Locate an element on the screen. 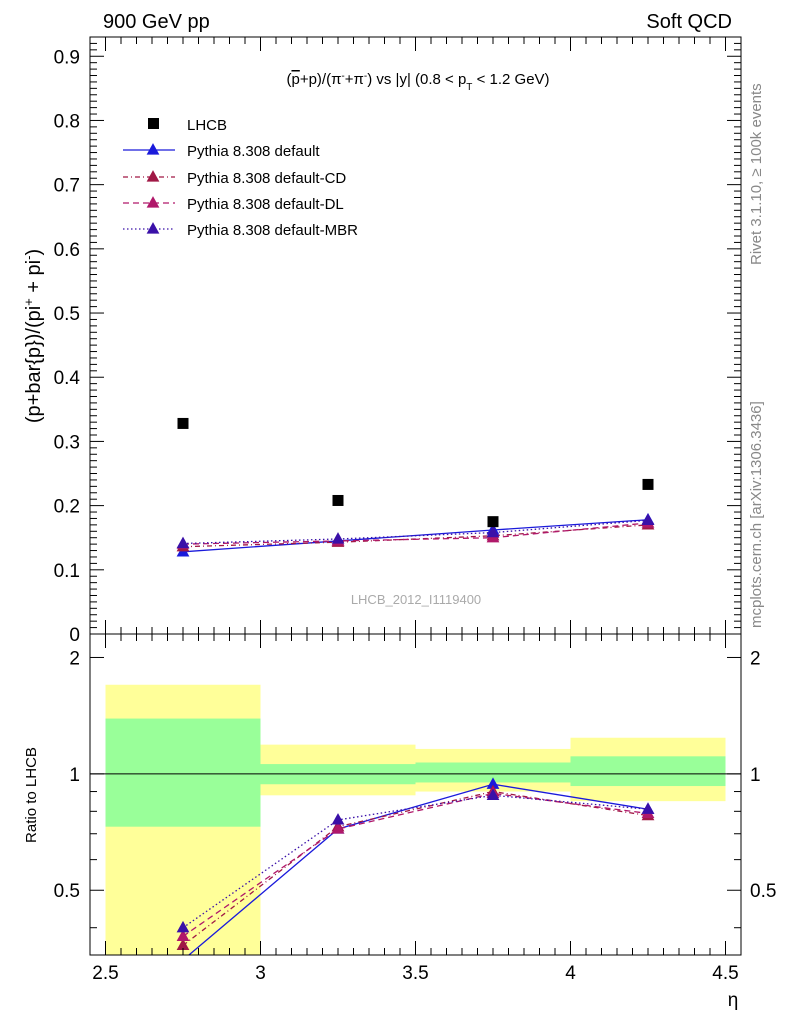  y-tick-label-main: 0.9 is located at coordinates (67, 57).